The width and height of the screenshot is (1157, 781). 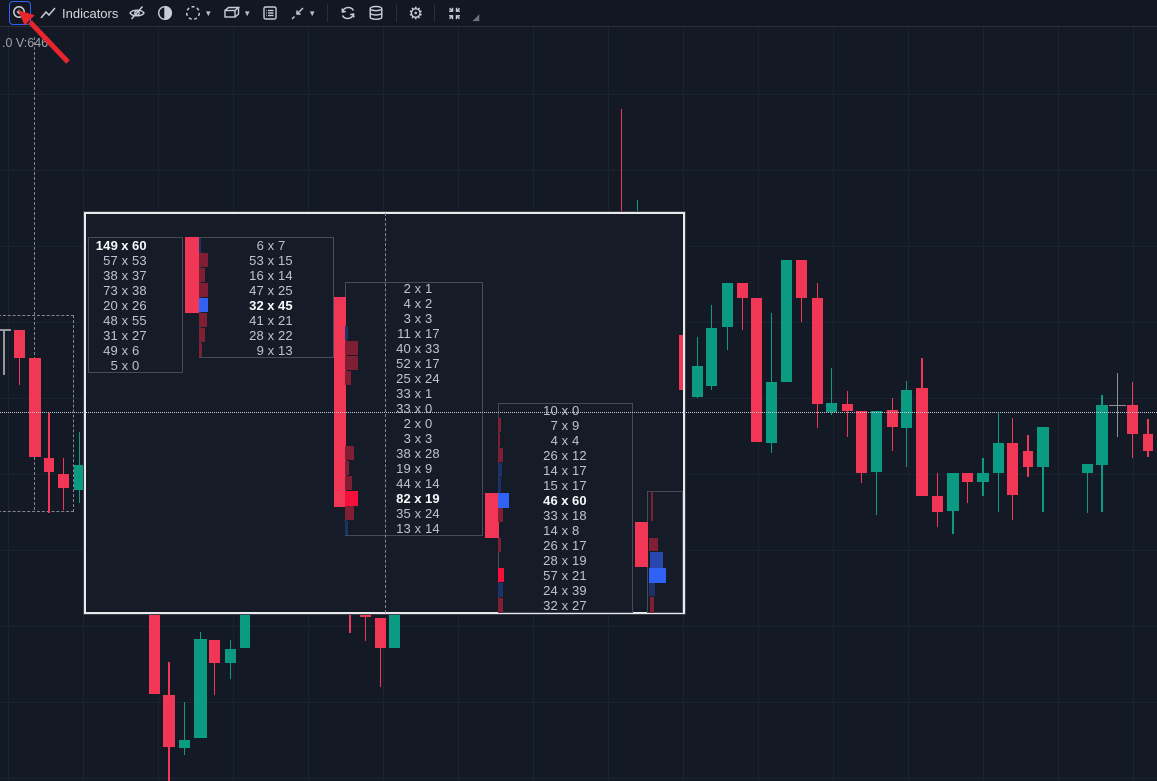 I want to click on footprint-row: 19 x 9, so click(x=414, y=468).